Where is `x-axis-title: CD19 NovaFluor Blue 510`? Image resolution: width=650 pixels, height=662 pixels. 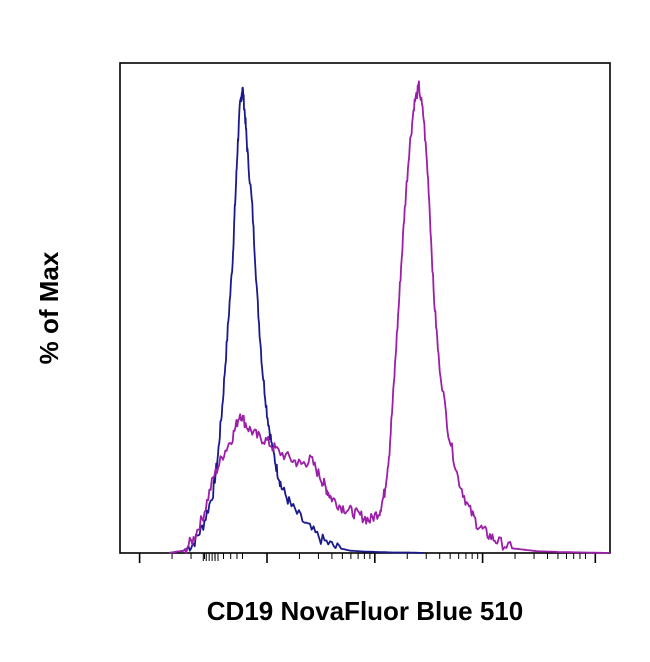 x-axis-title: CD19 NovaFluor Blue 510 is located at coordinates (365, 611).